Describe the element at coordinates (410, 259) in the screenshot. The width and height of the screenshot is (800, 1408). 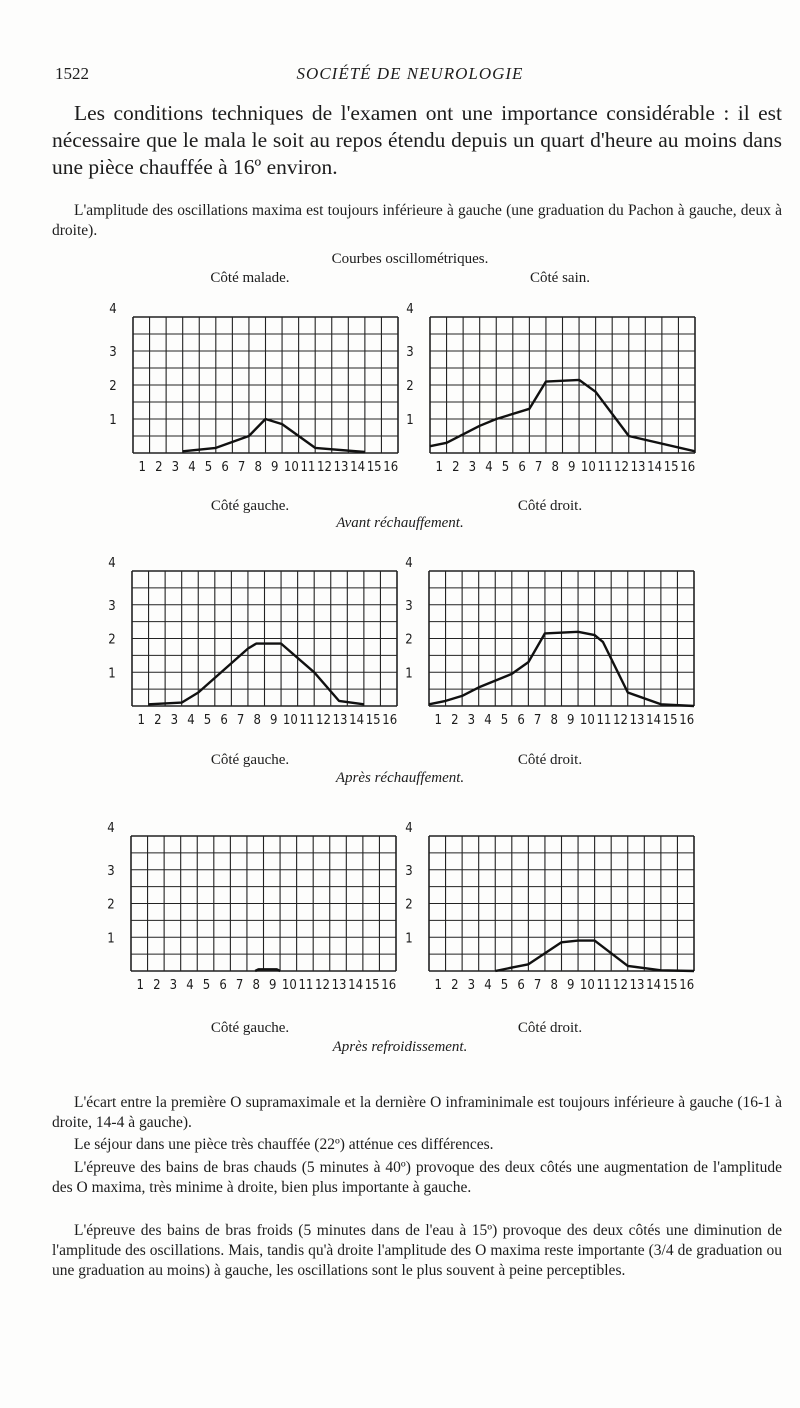
I see `figure-title: Courbes oscillométriques.` at that location.